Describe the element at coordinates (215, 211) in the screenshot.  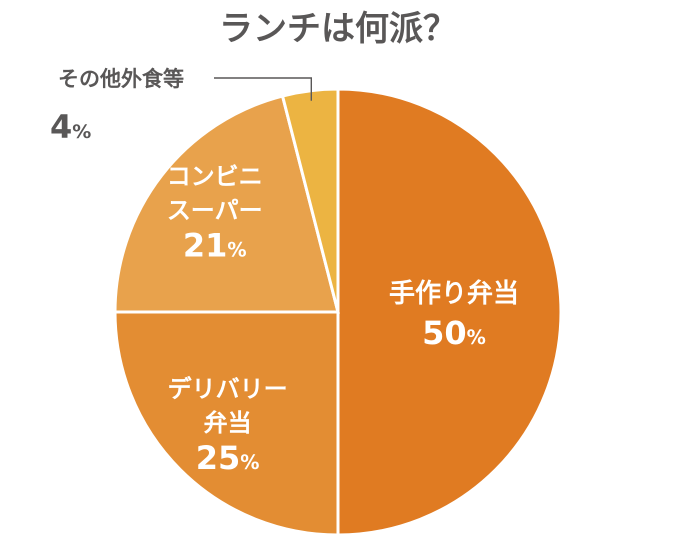
I see `slice-name-2: スーパー` at that location.